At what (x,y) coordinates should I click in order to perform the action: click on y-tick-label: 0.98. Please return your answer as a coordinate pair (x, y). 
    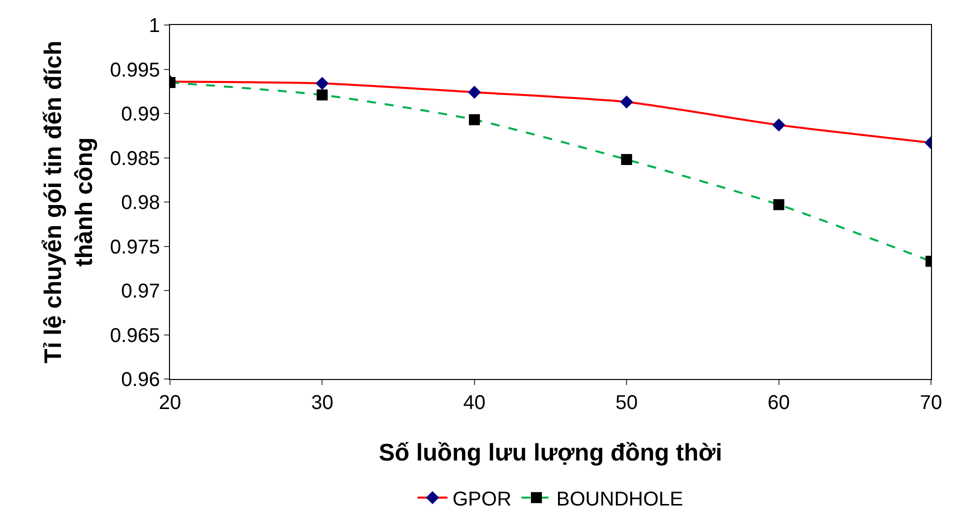
    Looking at the image, I should click on (140, 203).